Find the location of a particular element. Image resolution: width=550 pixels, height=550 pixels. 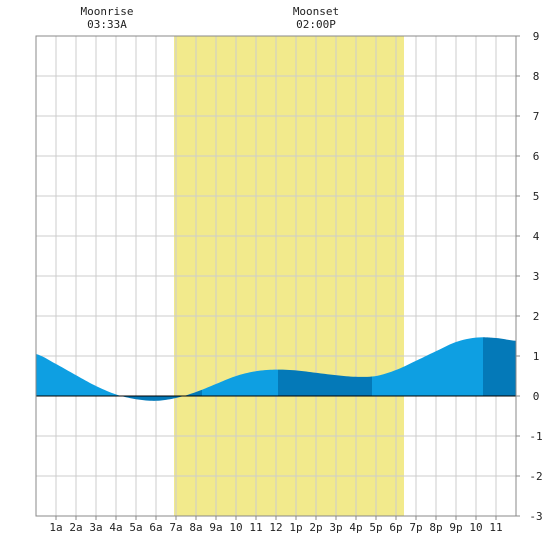

x-tick-label: 2a is located at coordinates (75, 527).